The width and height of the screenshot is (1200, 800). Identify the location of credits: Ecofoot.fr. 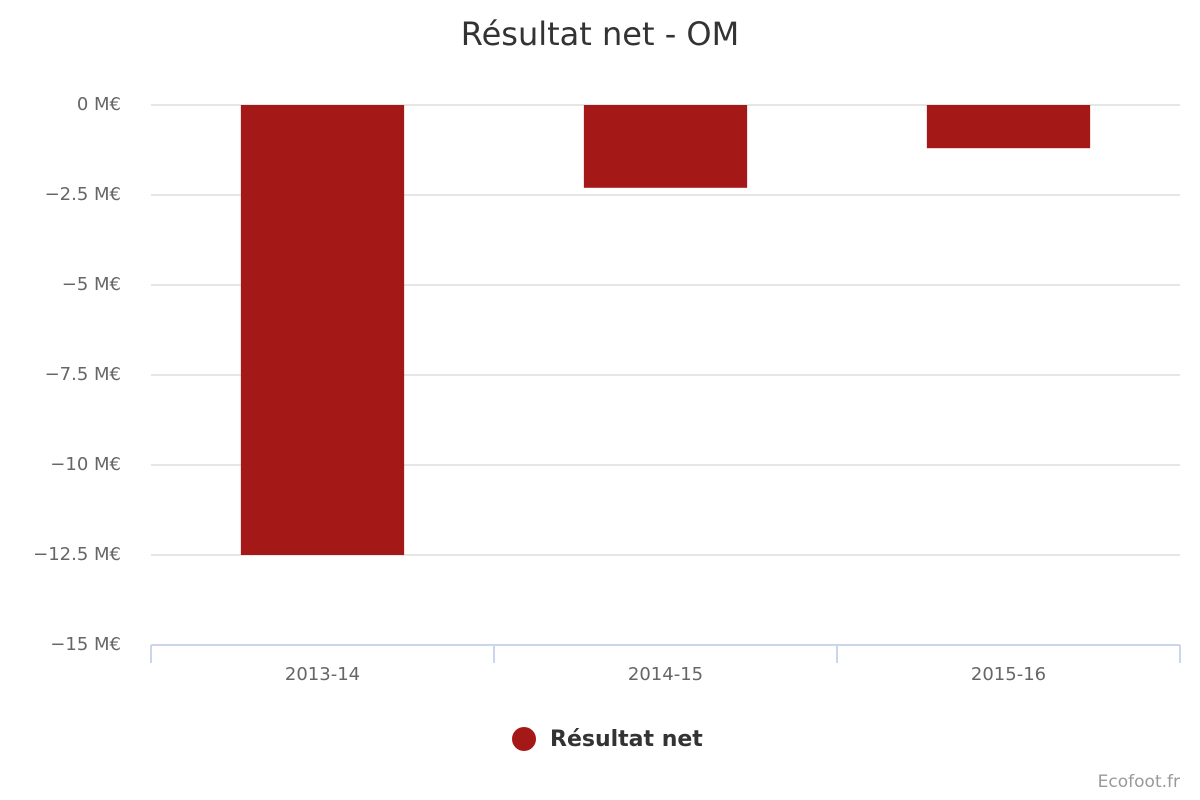
(1139, 782).